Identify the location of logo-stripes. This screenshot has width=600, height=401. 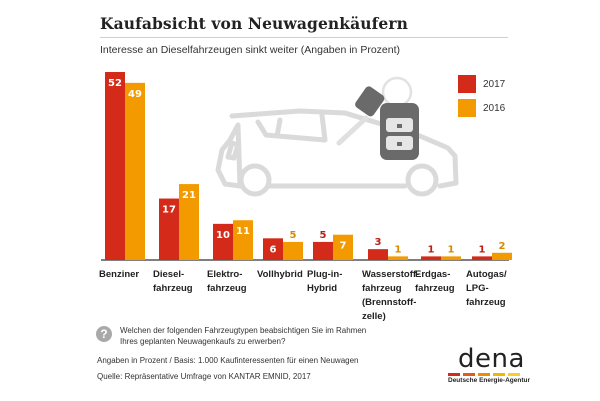
(489, 374).